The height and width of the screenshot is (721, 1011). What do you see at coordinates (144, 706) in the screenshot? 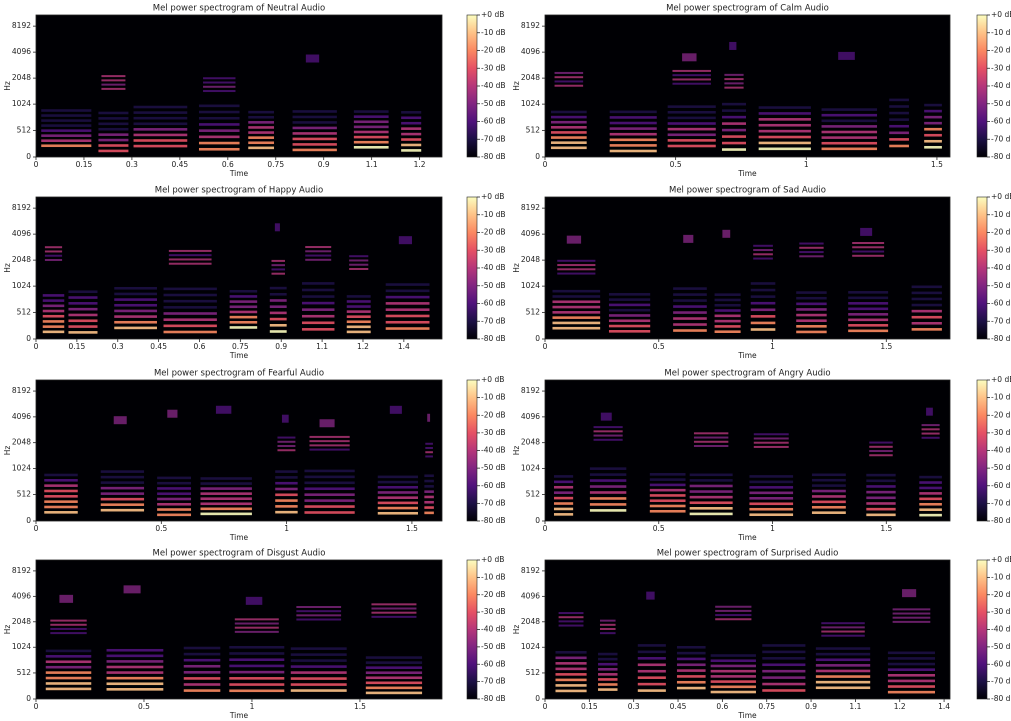
I see `x-tick-label: 0.5` at bounding box center [144, 706].